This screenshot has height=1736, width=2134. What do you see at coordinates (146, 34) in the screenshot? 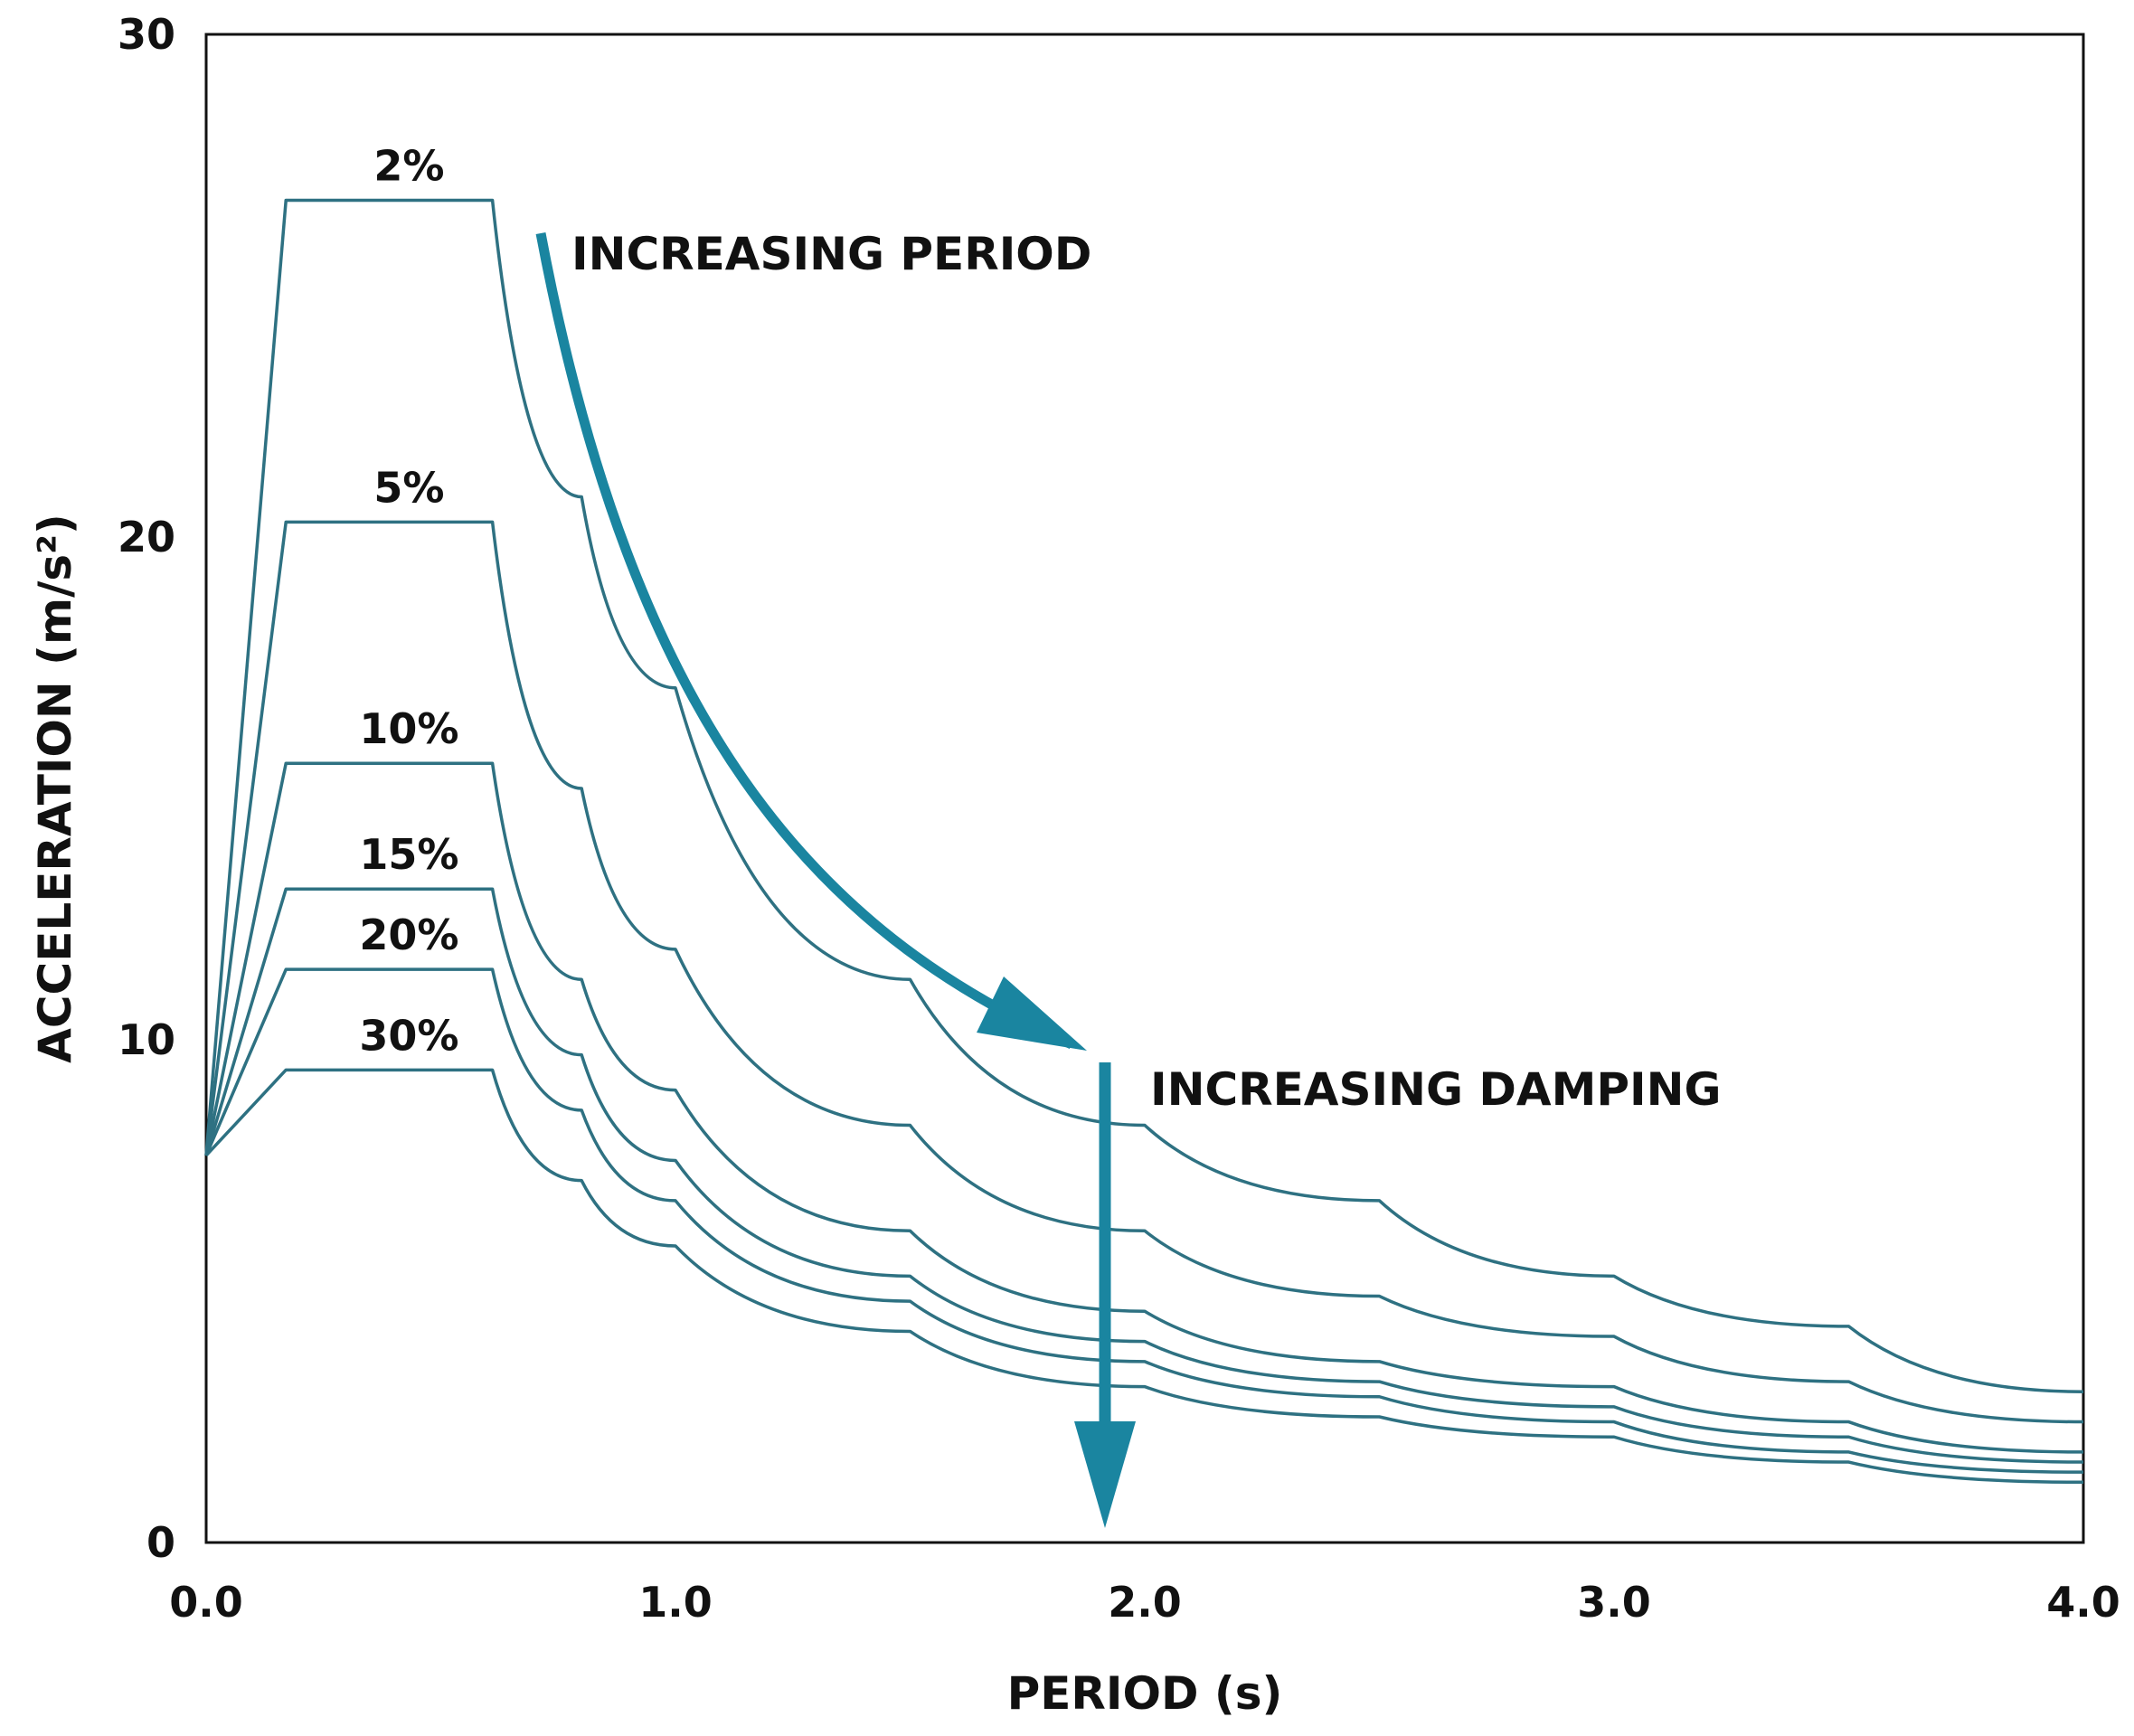
I see `y-tick-label: 30` at bounding box center [146, 34].